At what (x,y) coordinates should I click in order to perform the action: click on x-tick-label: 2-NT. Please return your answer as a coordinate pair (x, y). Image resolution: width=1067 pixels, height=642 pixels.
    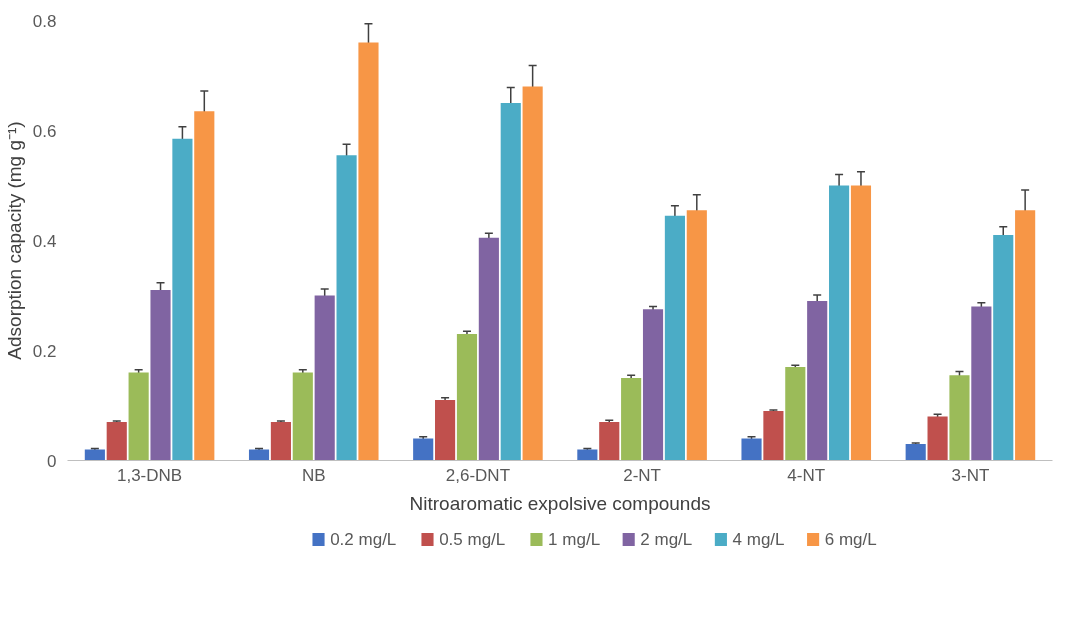
    Looking at the image, I should click on (642, 475).